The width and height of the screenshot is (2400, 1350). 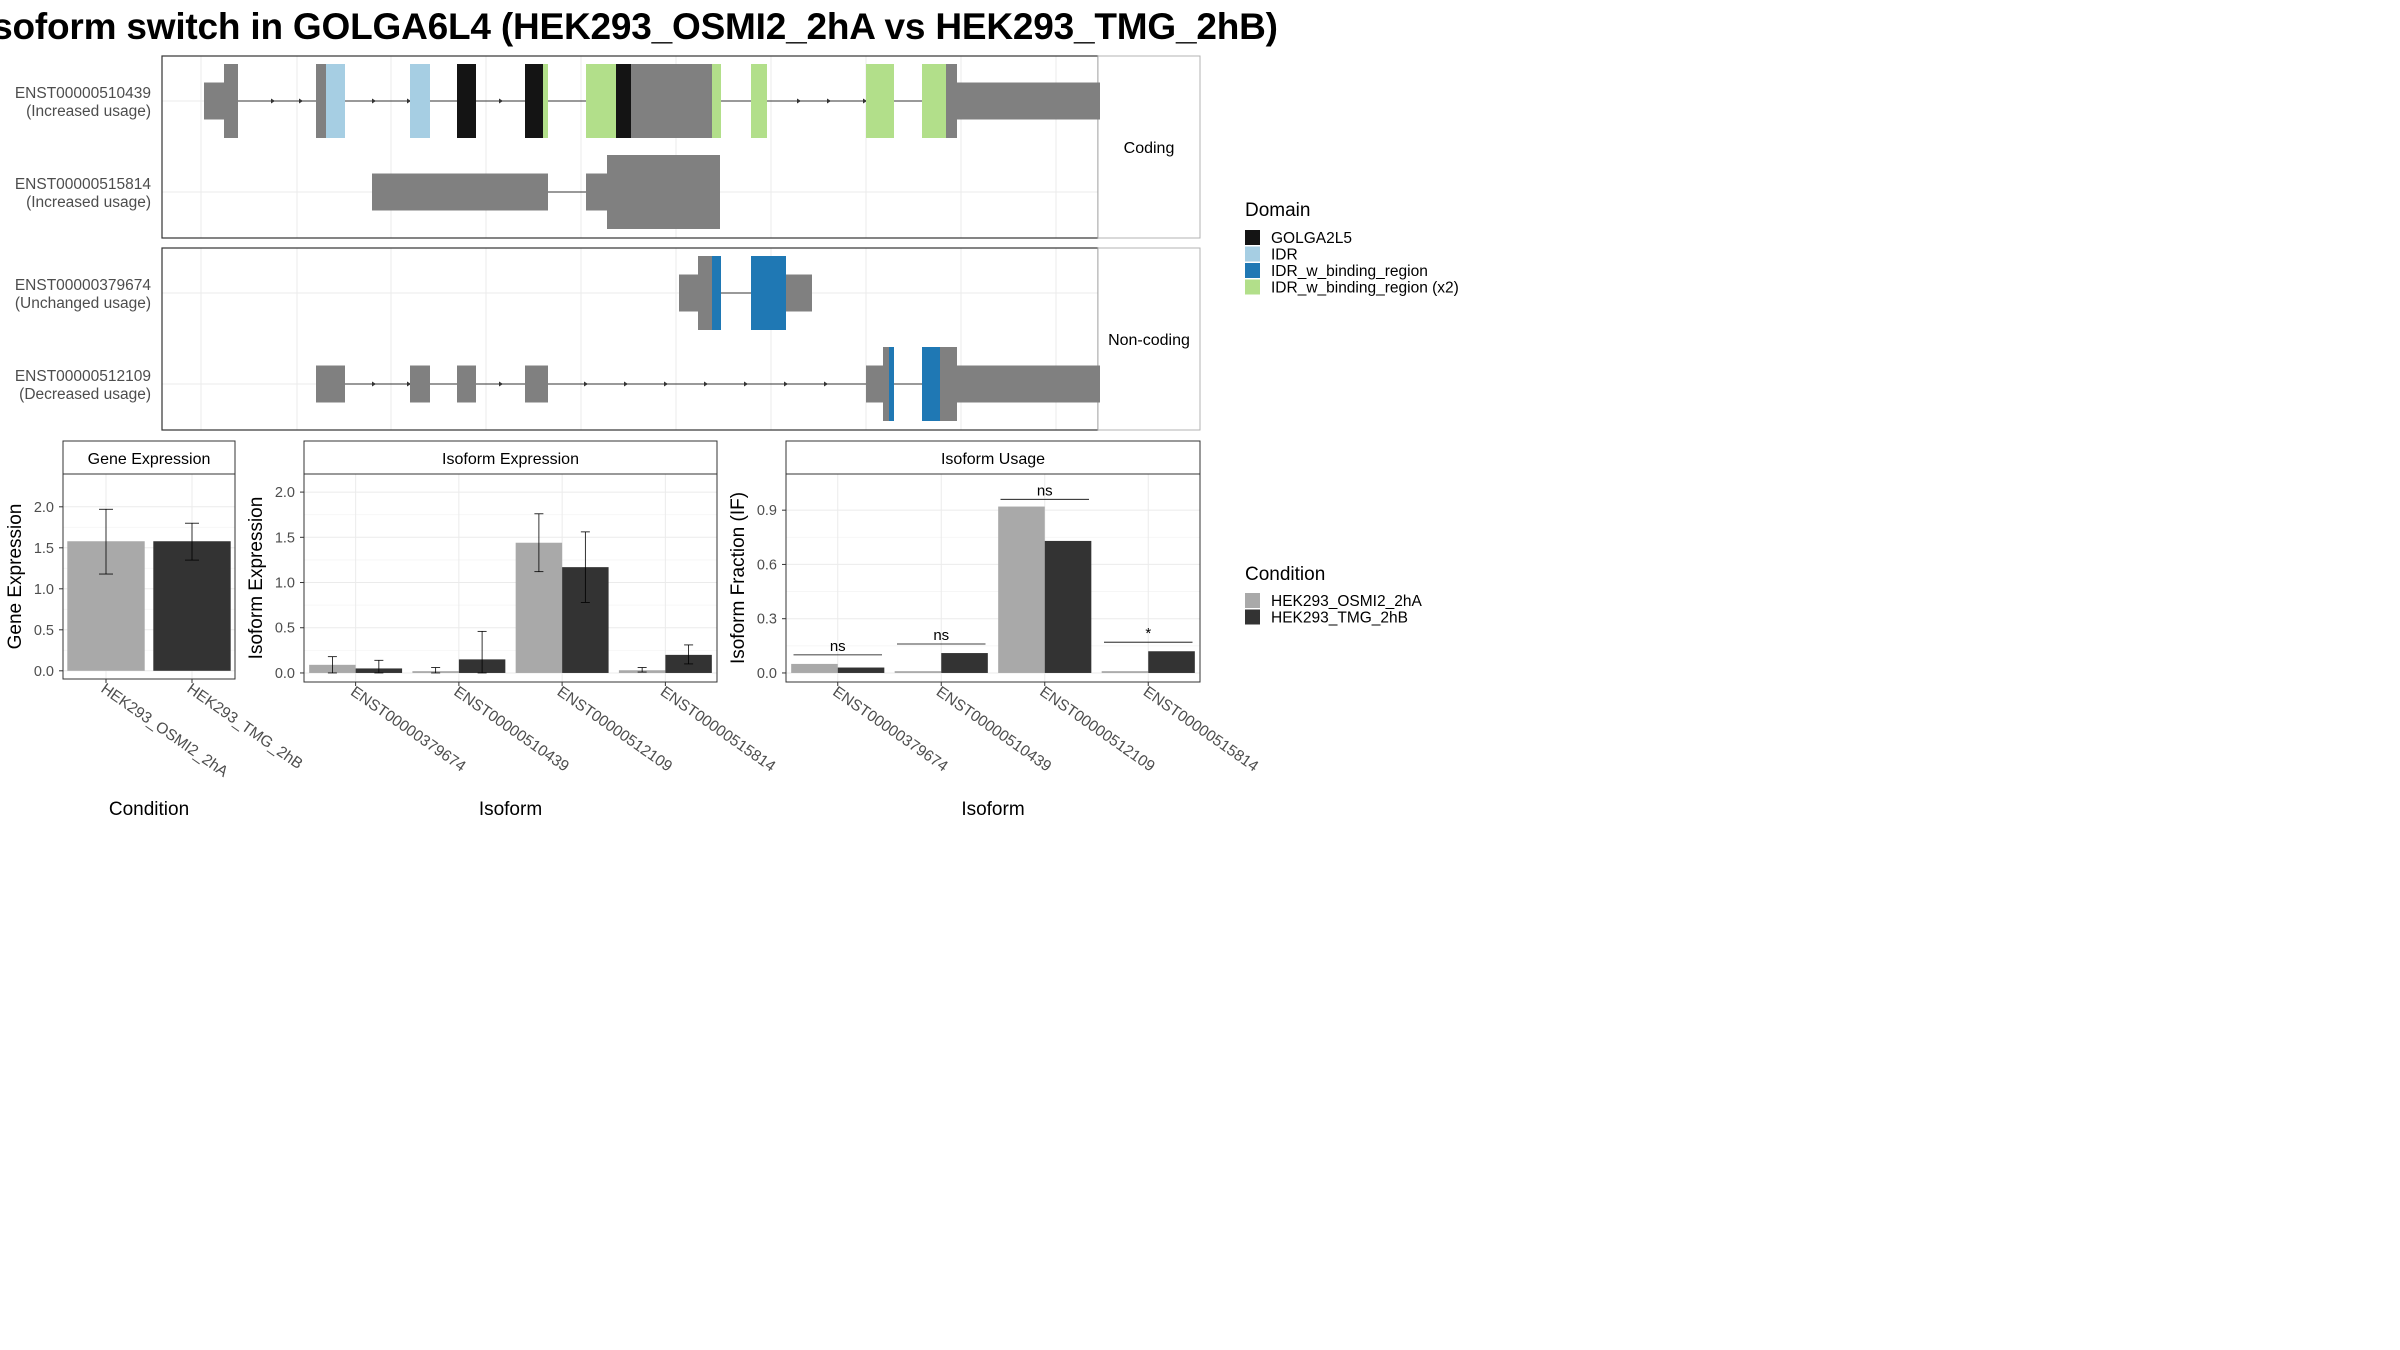 What do you see at coordinates (83, 303) in the screenshot?
I see `track-status: (Unchanged usage)` at bounding box center [83, 303].